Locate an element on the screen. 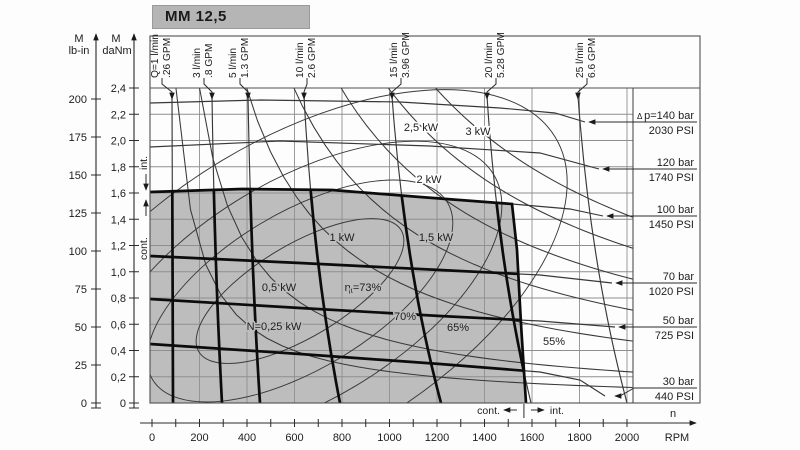 This screenshot has height=450, width=800. rpm-tick-label: 0 is located at coordinates (152, 438).